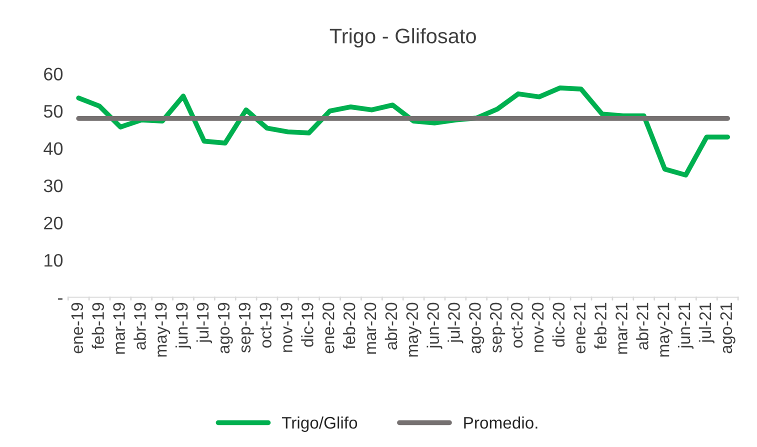  I want to click on x-tick-label: oct-19, so click(266, 325).